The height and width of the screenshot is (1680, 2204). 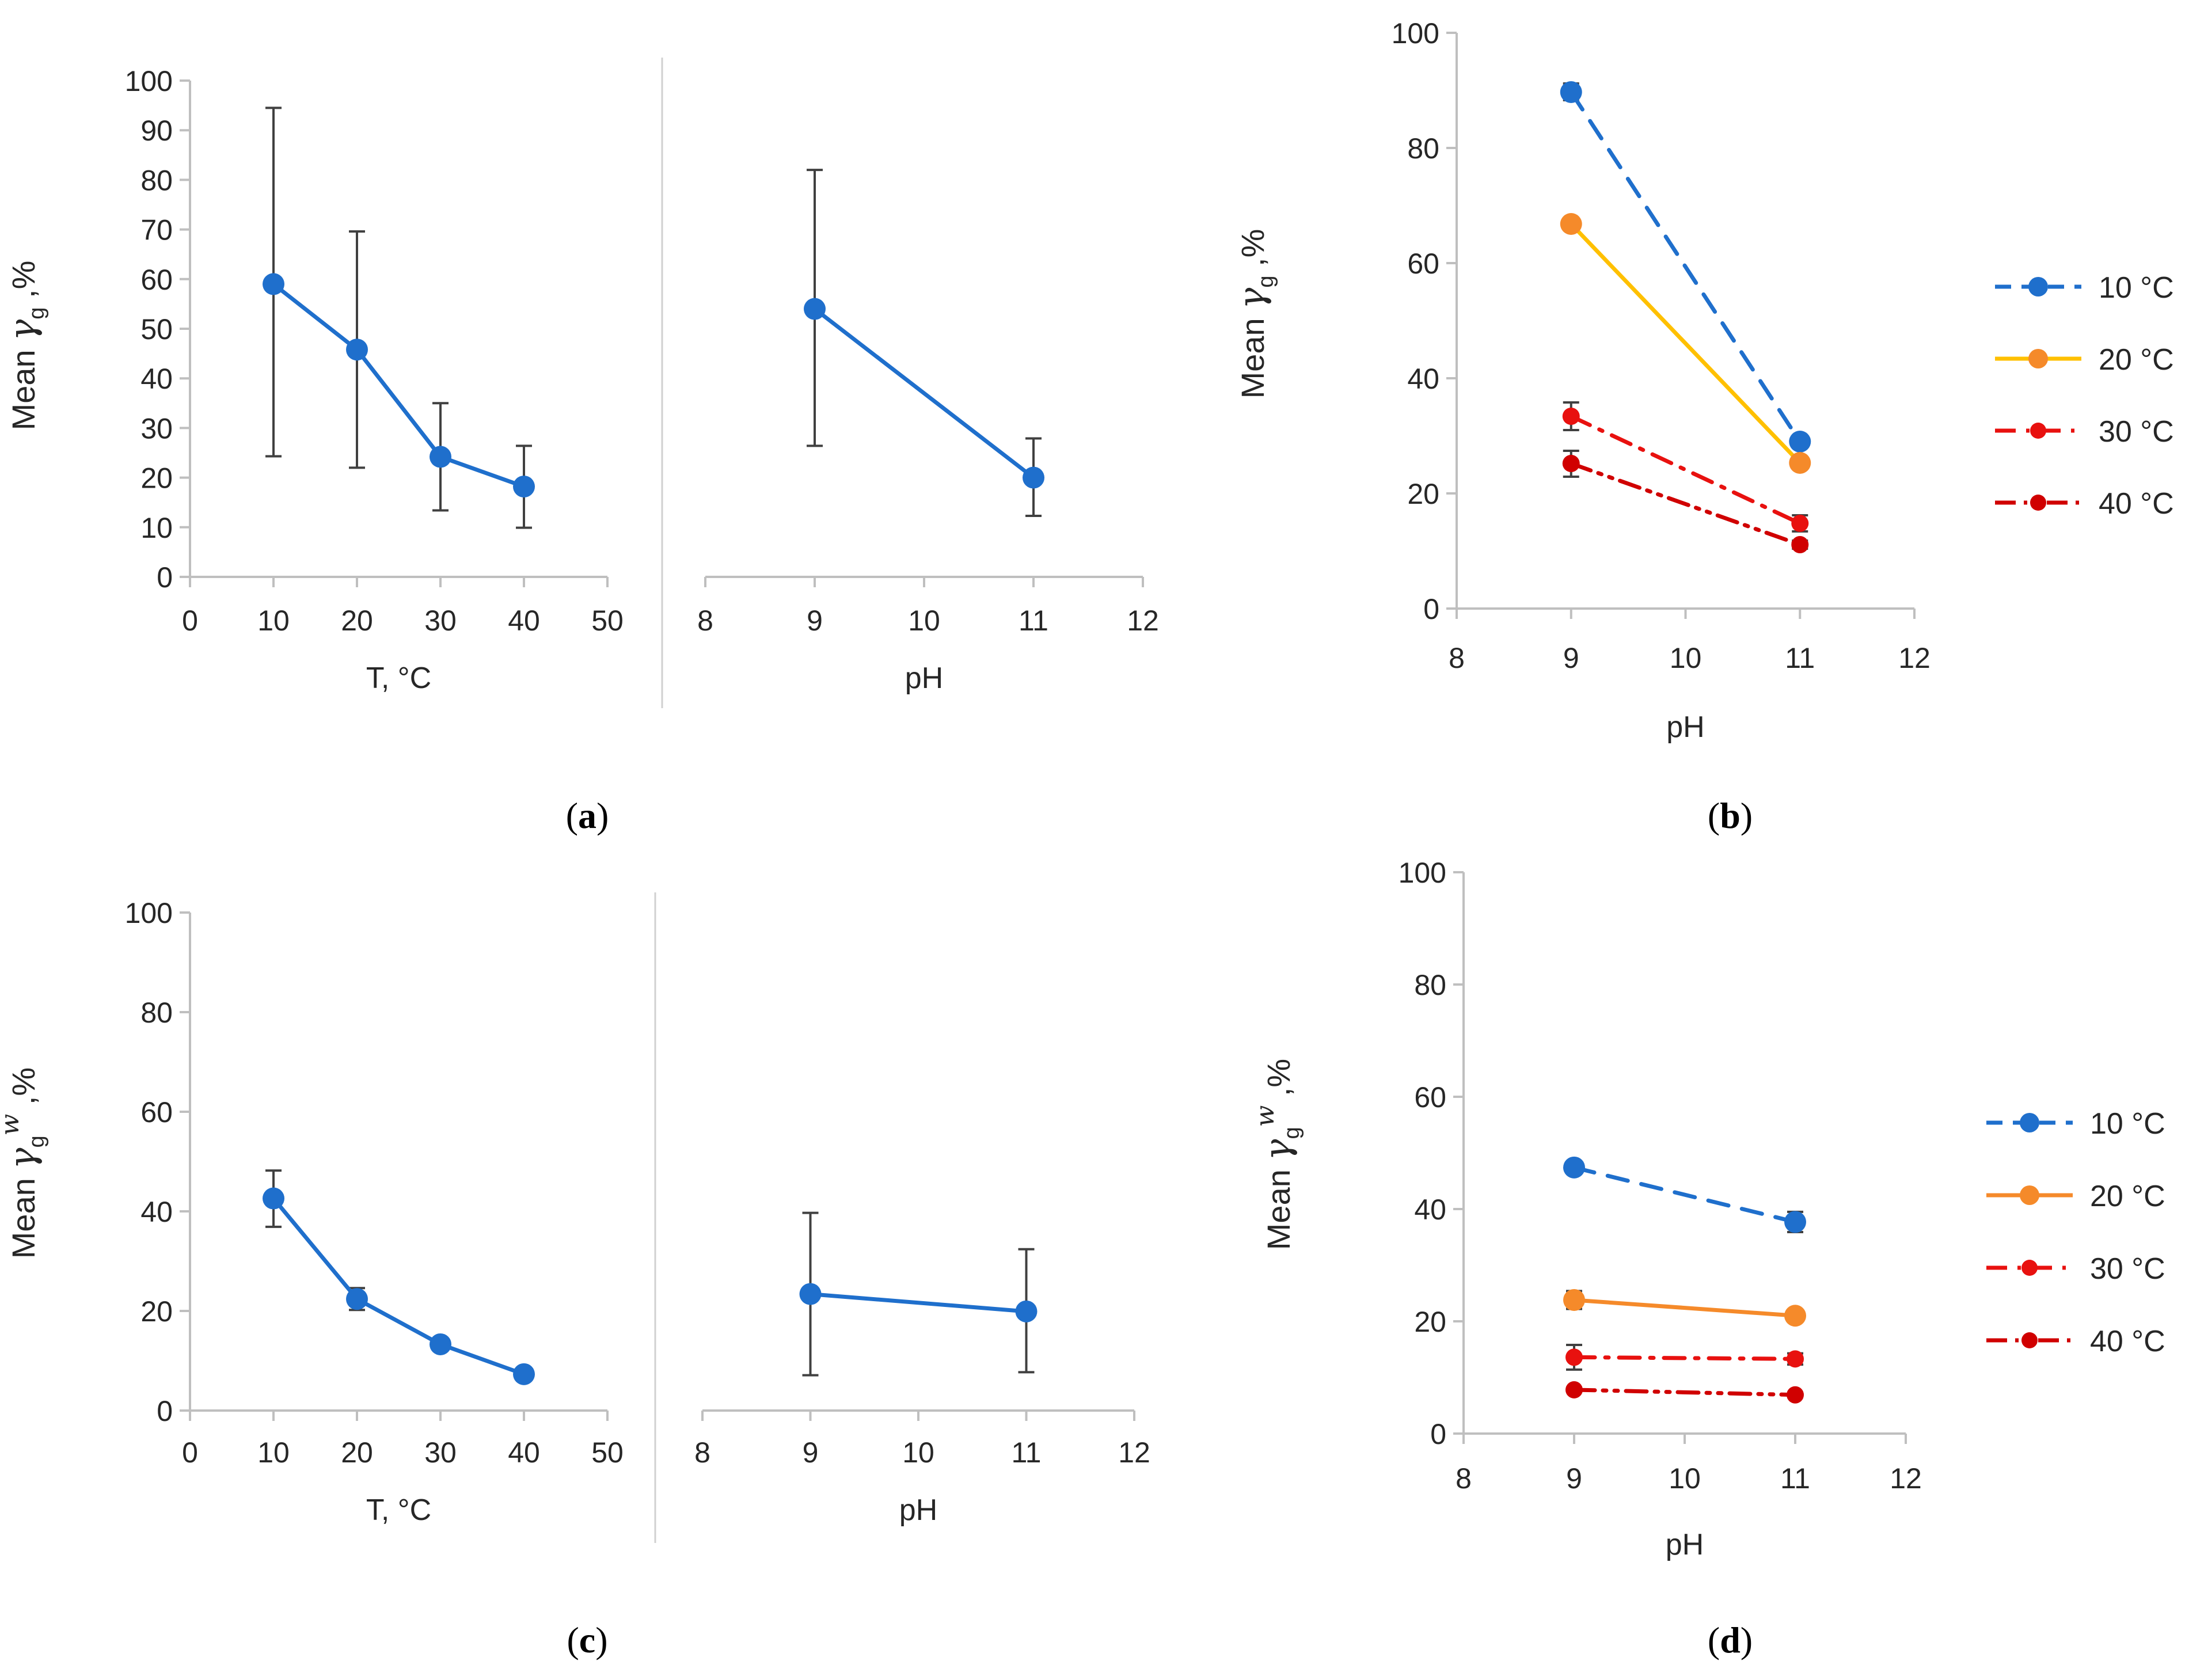 I want to click on y-tick-label: 40, so click(x=1430, y=1210).